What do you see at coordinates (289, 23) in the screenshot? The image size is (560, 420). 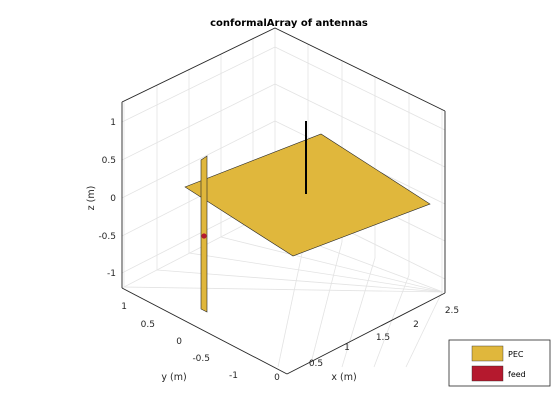 I see `chart-title: conformalArray of antennas` at bounding box center [289, 23].